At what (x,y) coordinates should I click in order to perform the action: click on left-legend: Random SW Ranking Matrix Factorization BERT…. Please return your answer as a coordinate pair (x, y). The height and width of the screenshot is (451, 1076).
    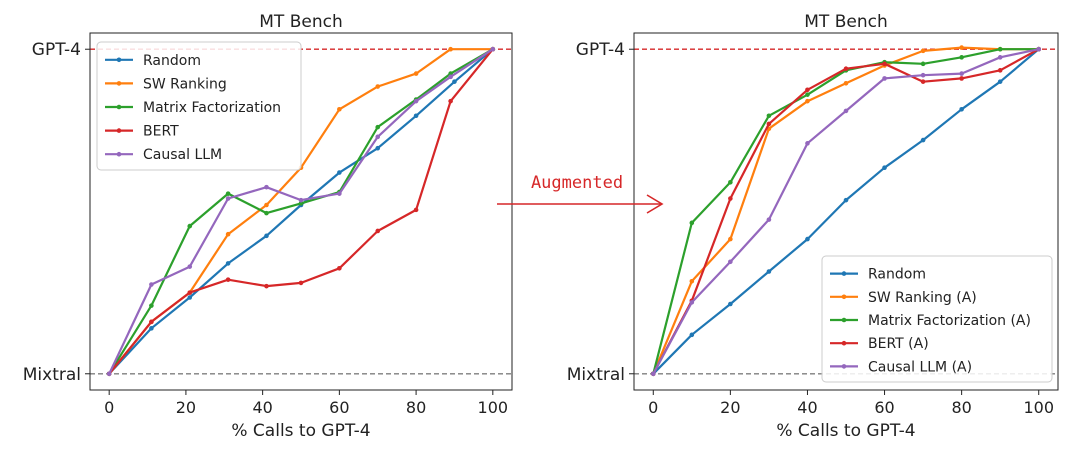
    Looking at the image, I should click on (199, 106).